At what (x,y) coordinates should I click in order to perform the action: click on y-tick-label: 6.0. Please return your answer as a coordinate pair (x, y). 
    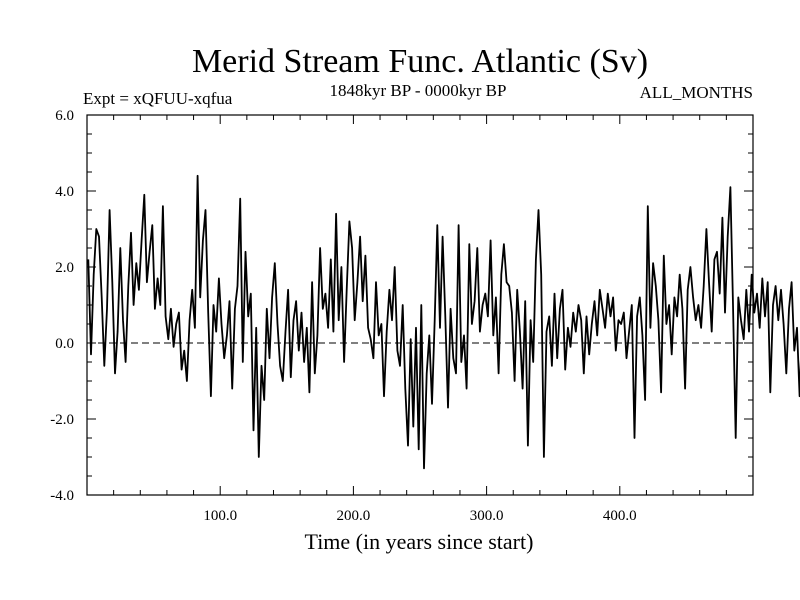
    Looking at the image, I should click on (64, 116).